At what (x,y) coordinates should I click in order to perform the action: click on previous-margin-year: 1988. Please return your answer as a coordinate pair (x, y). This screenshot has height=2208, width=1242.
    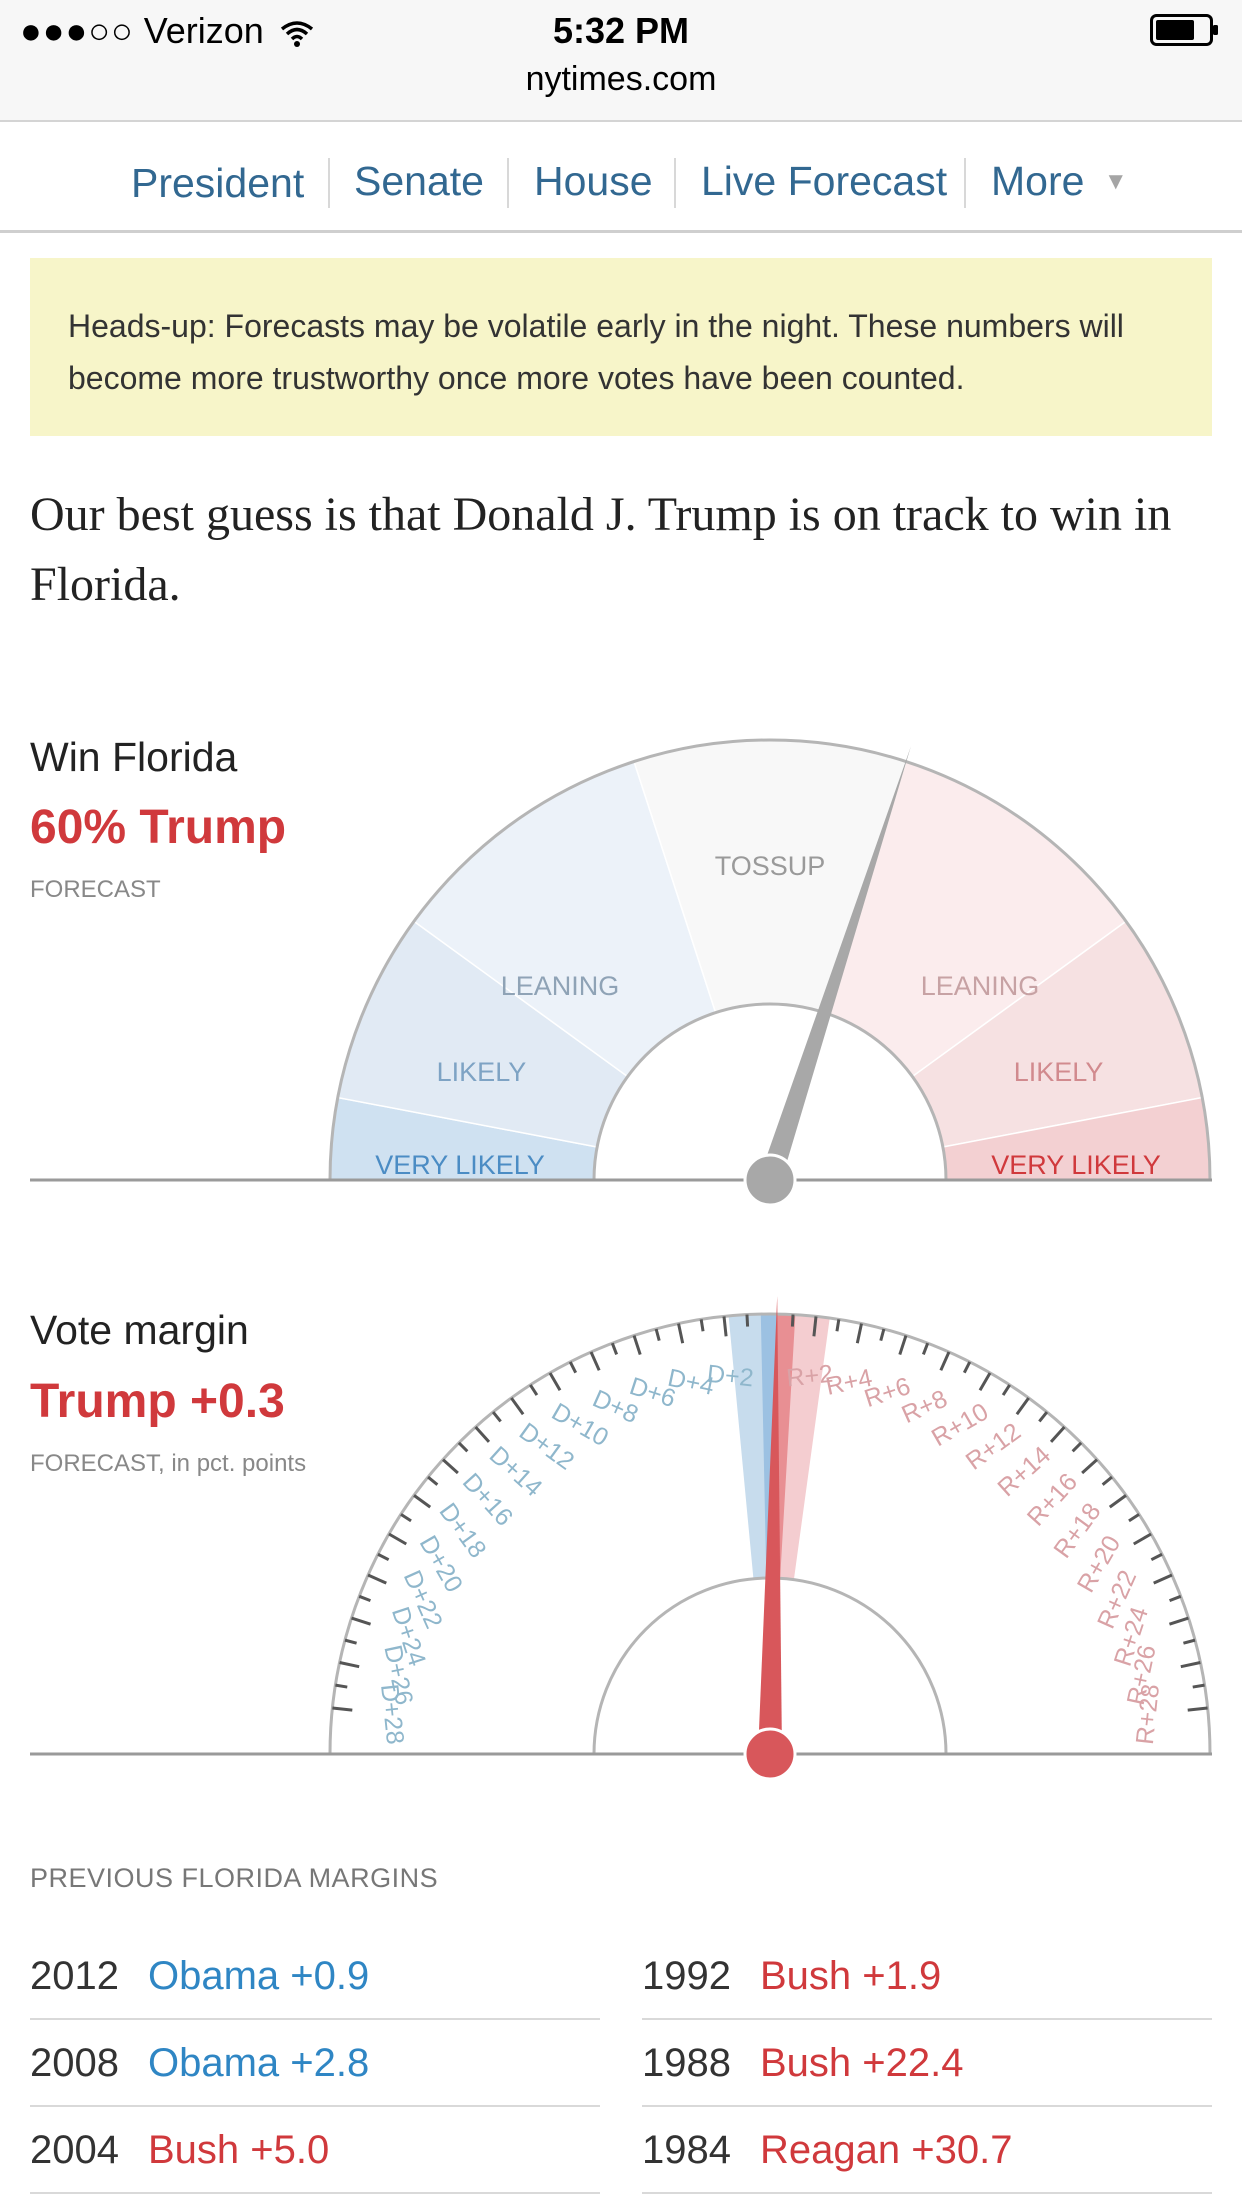
    Looking at the image, I should click on (686, 2063).